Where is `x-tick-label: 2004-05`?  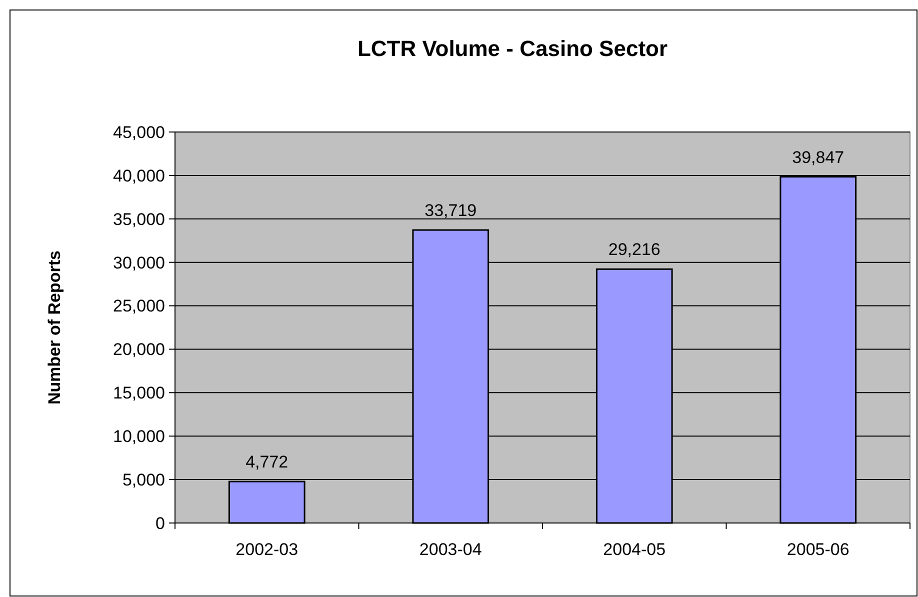 x-tick-label: 2004-05 is located at coordinates (634, 549).